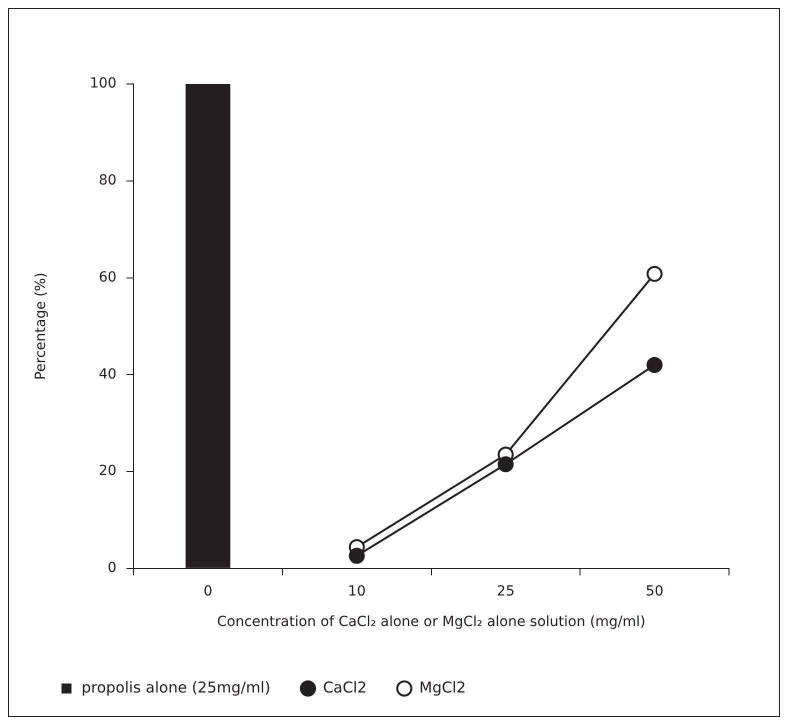  Describe the element at coordinates (357, 591) in the screenshot. I see `x-tick-label: 10` at that location.